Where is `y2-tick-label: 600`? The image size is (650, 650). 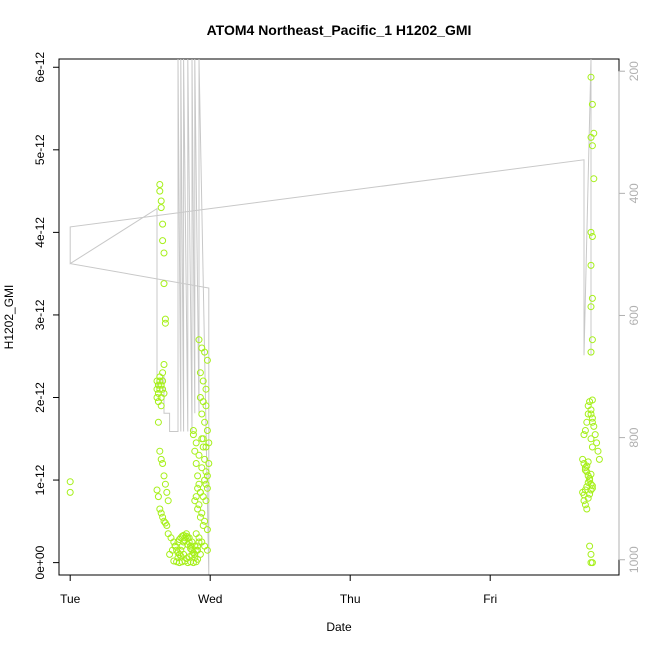 y2-tick-label: 600 is located at coordinates (634, 315).